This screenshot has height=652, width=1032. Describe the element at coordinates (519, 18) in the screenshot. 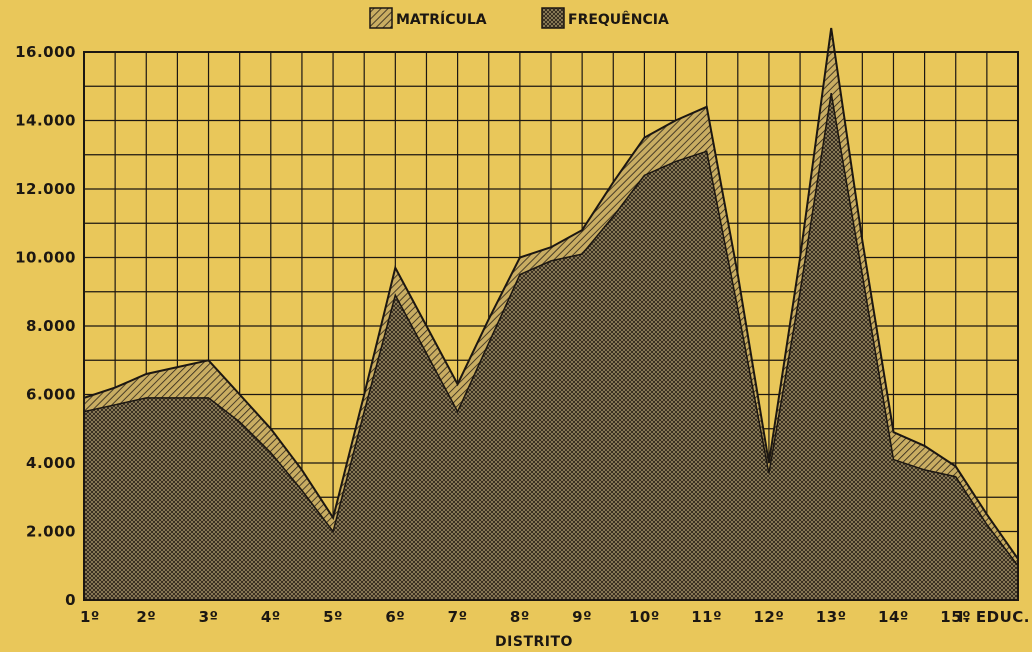

I see `legend: MATRÍCULA FREQUÊNCIA` at that location.